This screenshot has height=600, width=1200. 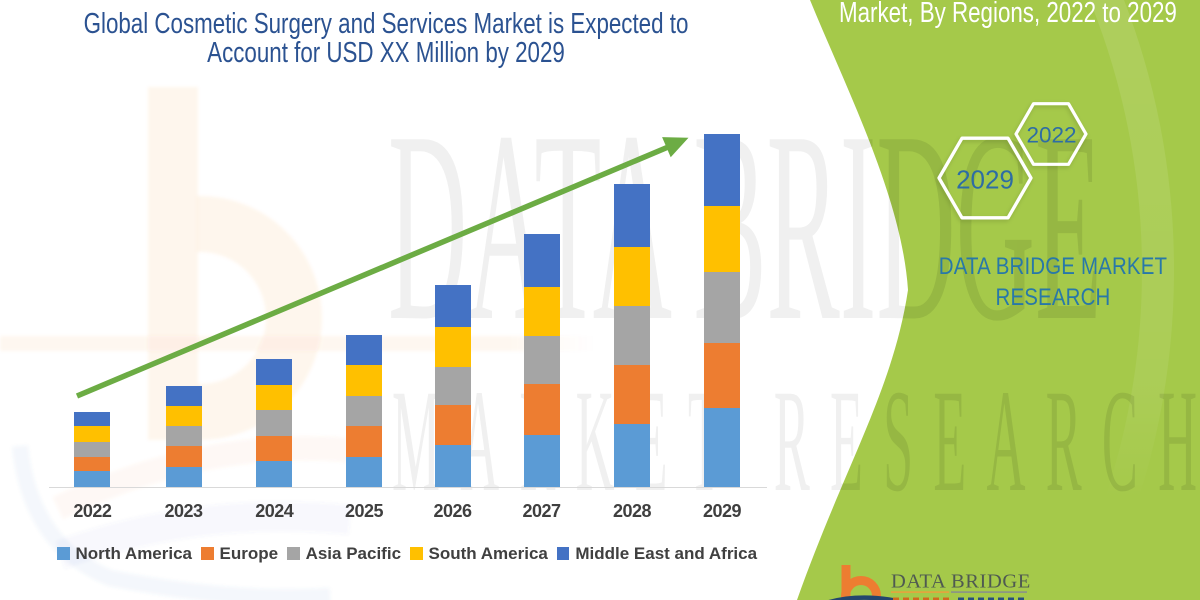 I want to click on svg-text: 2022, so click(x=1051, y=135).